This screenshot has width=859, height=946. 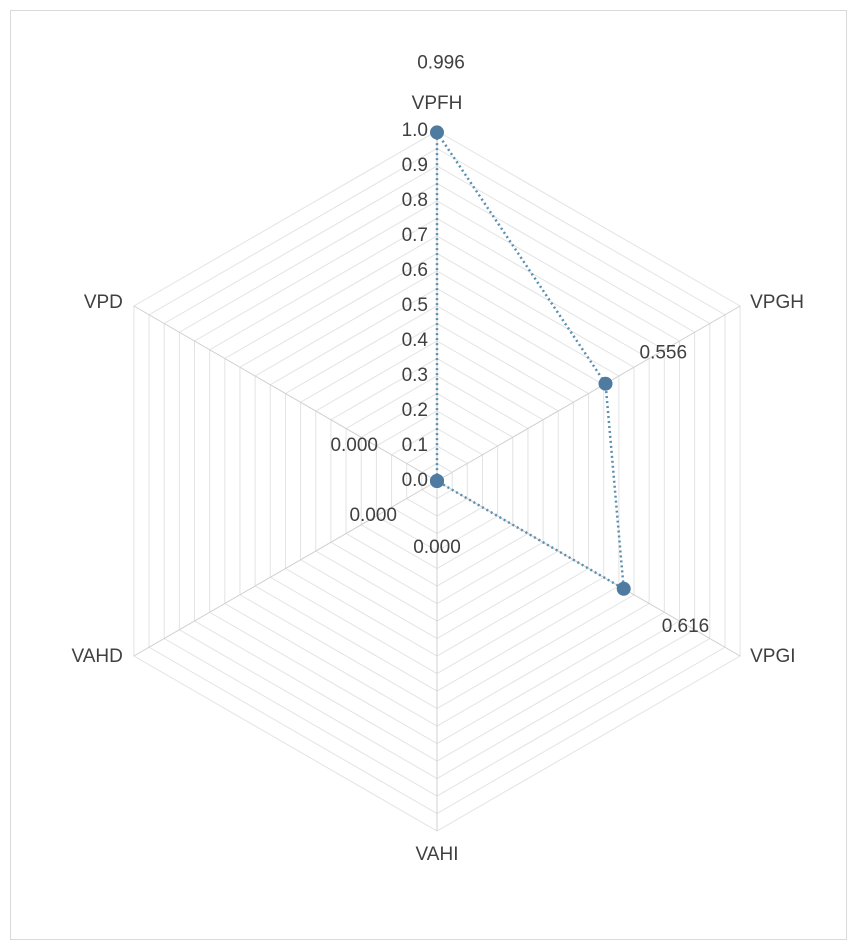 What do you see at coordinates (605, 383) in the screenshot?
I see `data-point-vpgh` at bounding box center [605, 383].